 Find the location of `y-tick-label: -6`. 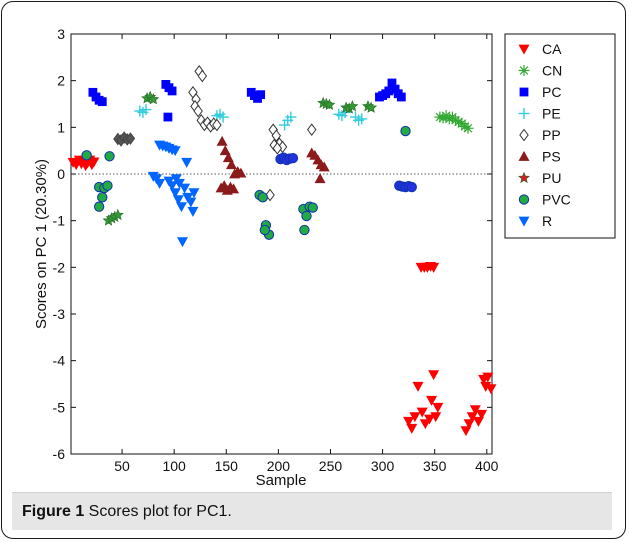

y-tick-label: -6 is located at coordinates (59, 454).